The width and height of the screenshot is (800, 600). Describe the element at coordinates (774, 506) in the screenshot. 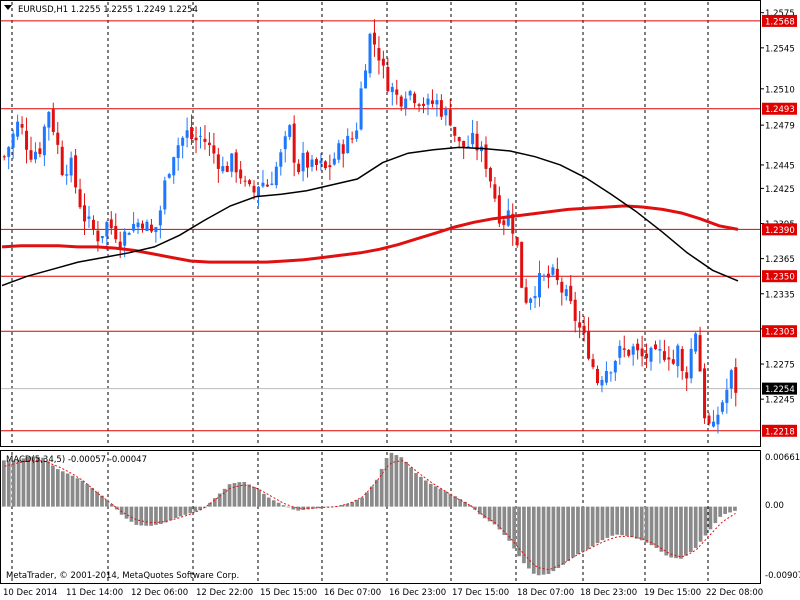

I see `macd-axis-zero: 0.00` at that location.